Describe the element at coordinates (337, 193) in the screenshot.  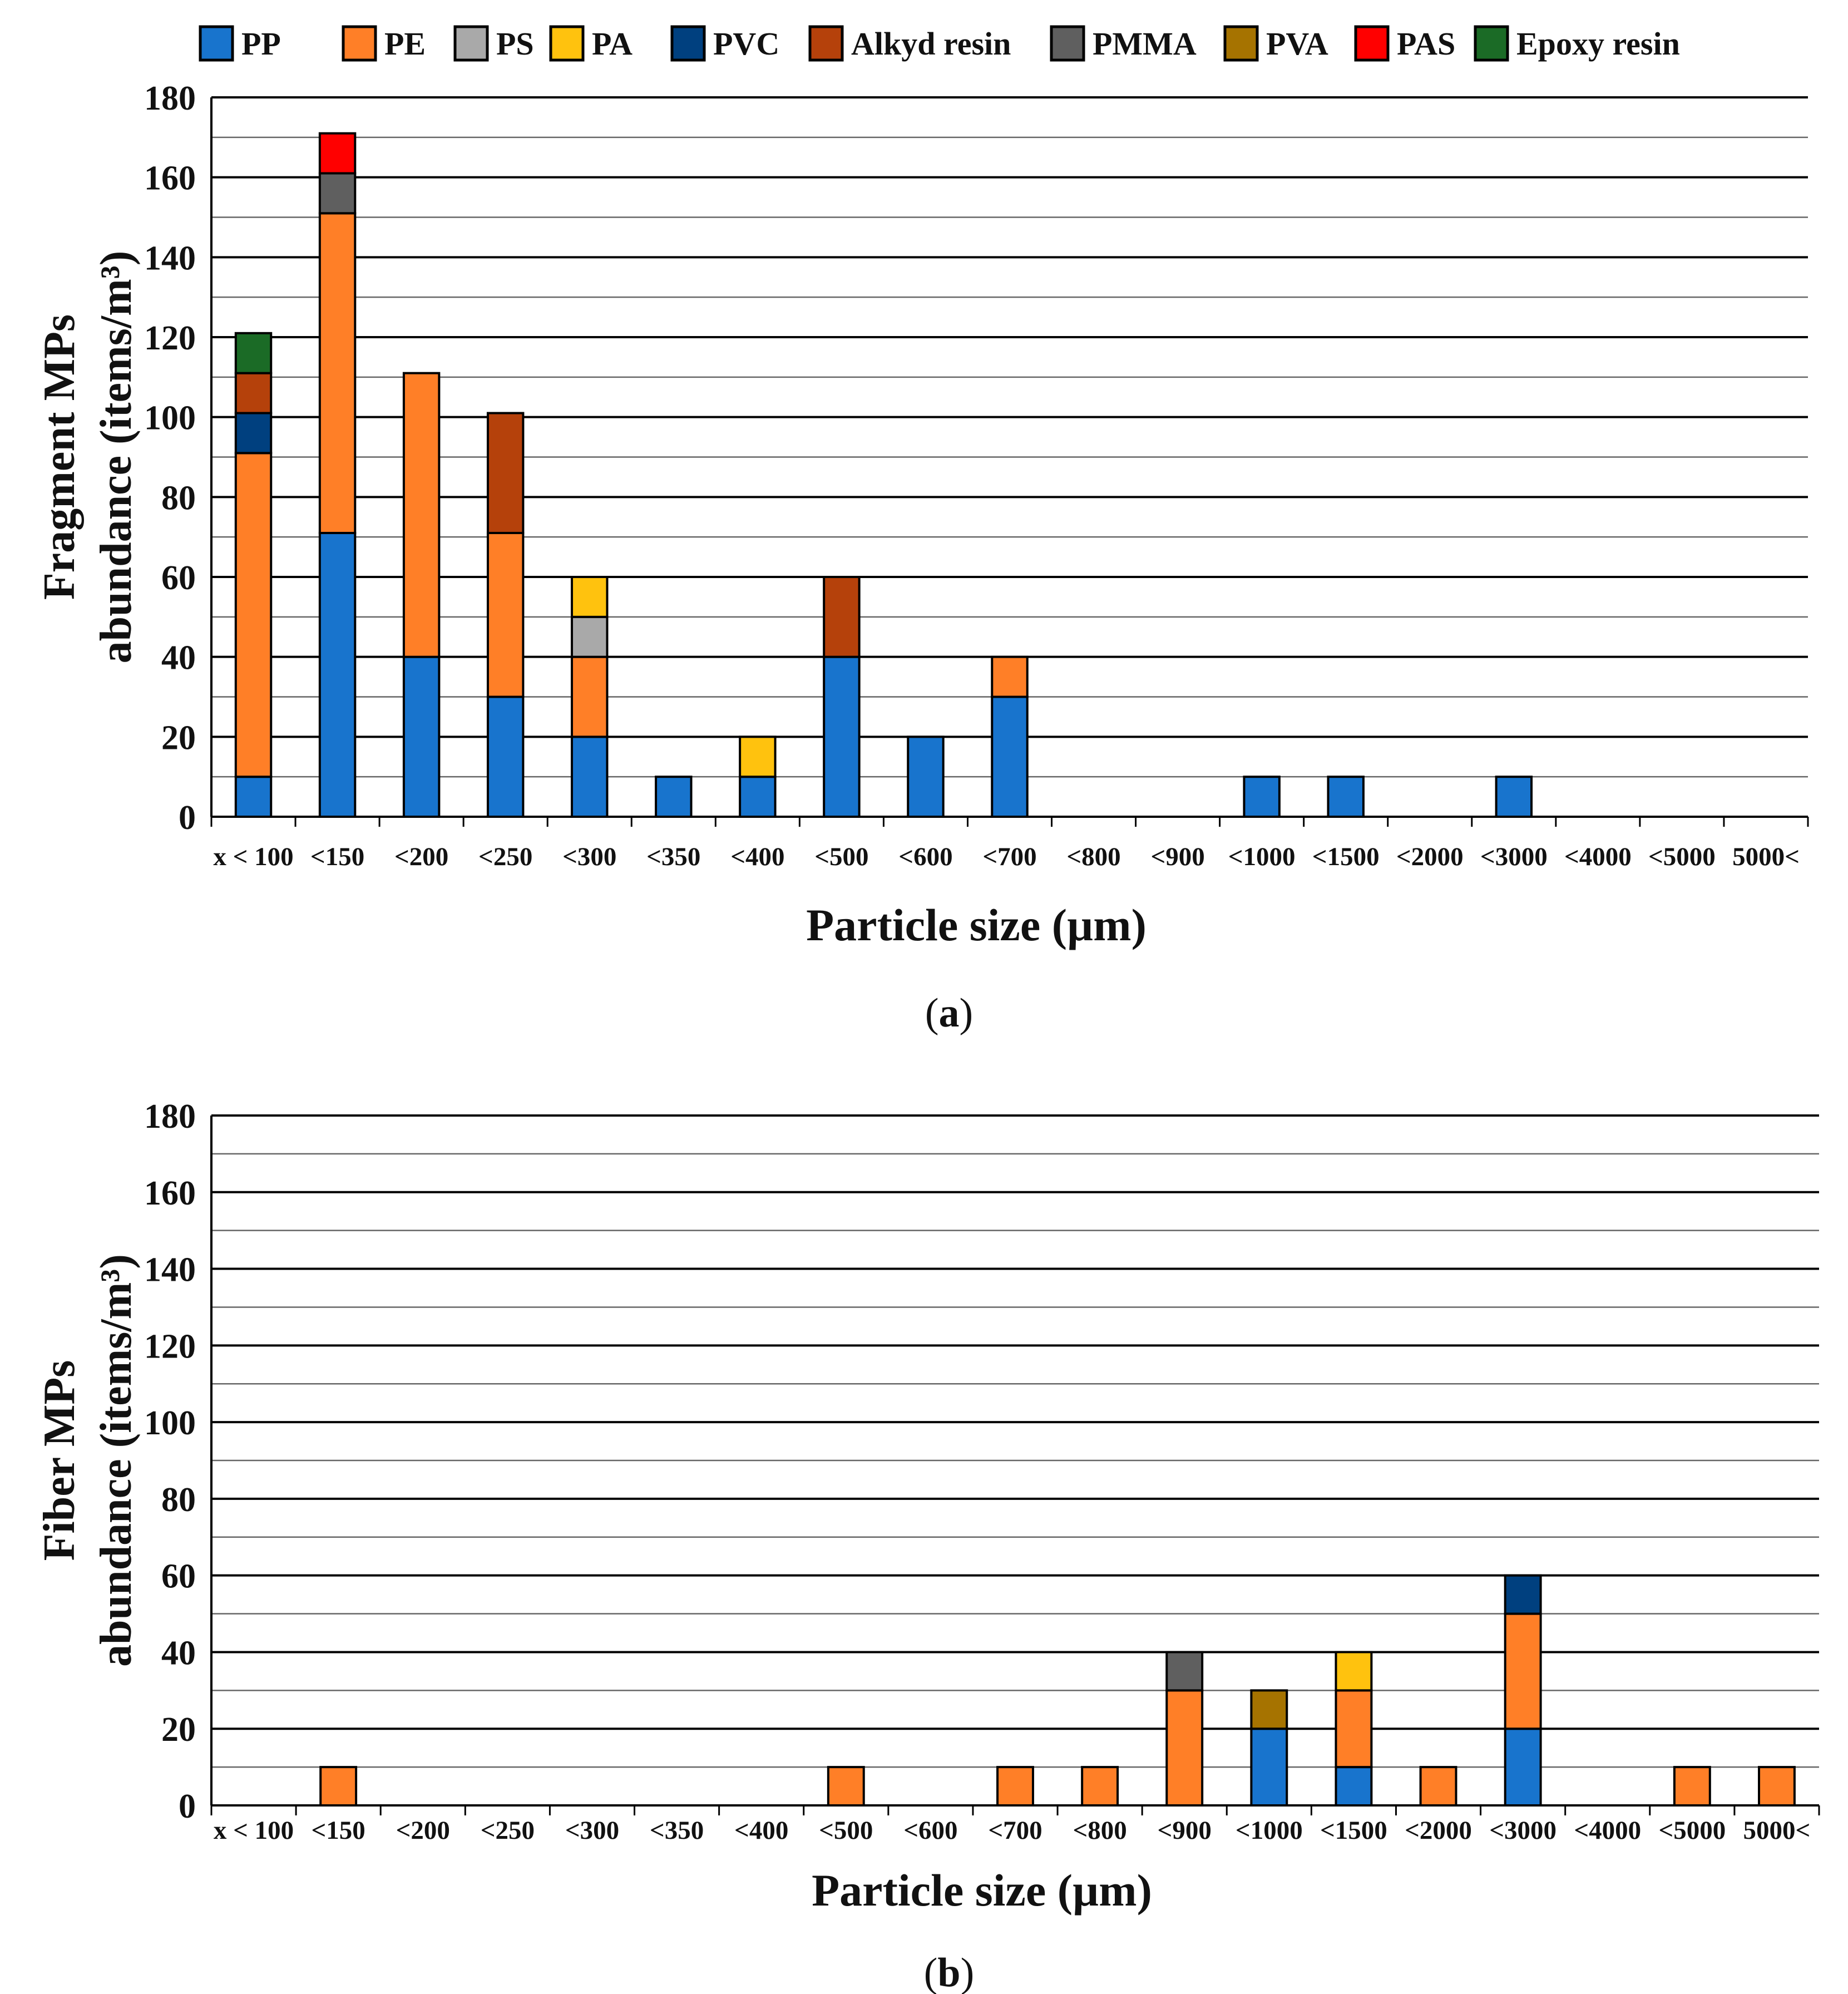
I see `bar-segment-pmma` at that location.